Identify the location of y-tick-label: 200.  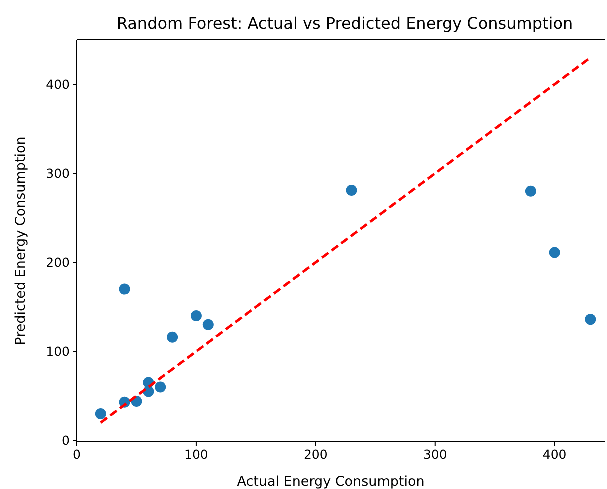
(58, 262).